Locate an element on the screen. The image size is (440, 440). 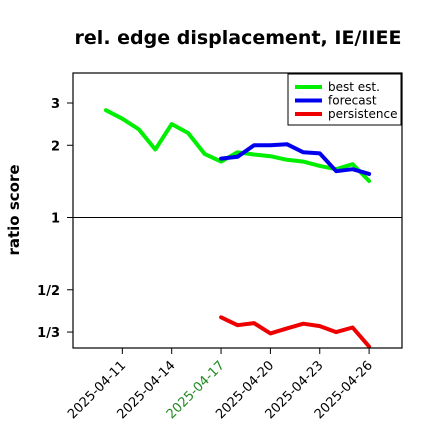
legend-label-best-est: best est. is located at coordinates (354, 87).